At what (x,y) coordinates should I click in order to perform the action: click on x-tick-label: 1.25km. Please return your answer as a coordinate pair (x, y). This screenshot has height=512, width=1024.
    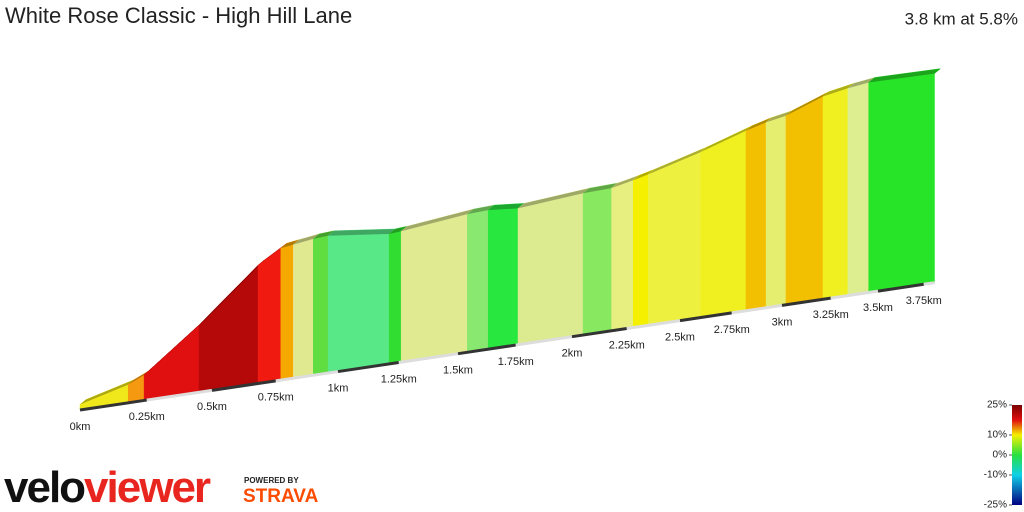
    Looking at the image, I should click on (399, 379).